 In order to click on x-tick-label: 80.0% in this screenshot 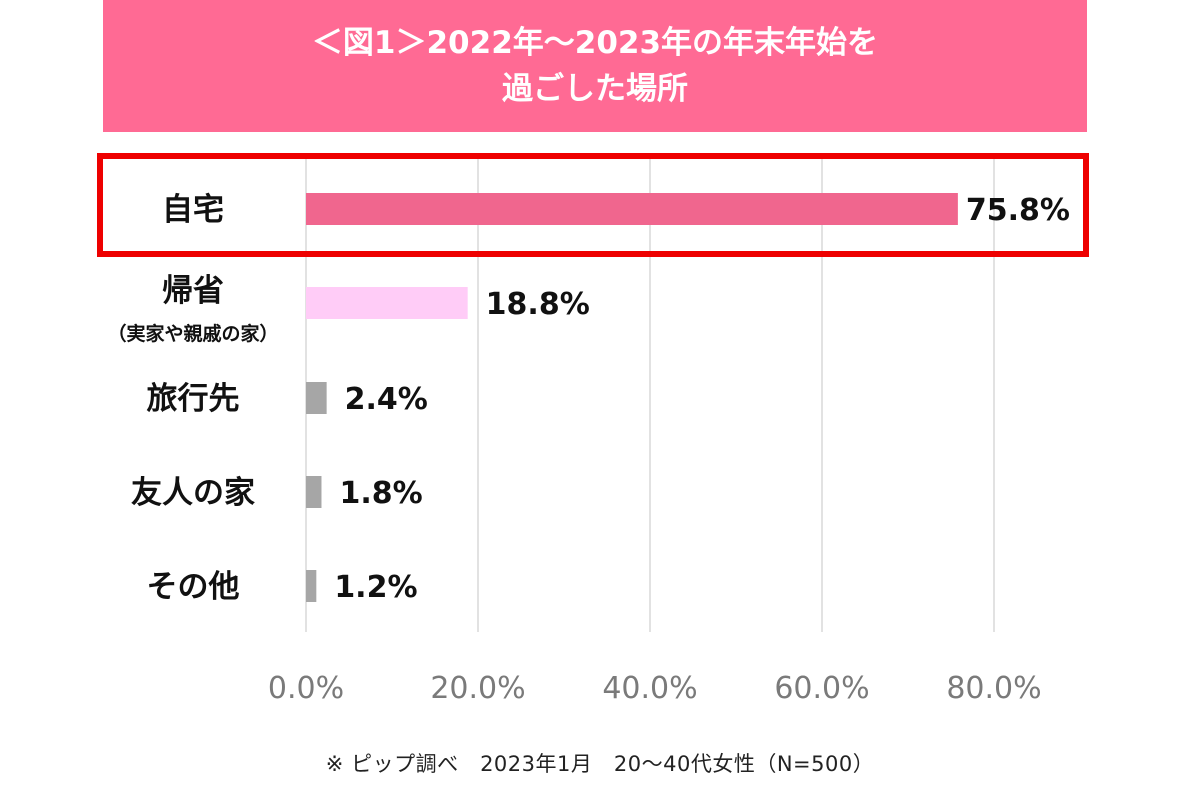, I will do `click(993, 688)`.